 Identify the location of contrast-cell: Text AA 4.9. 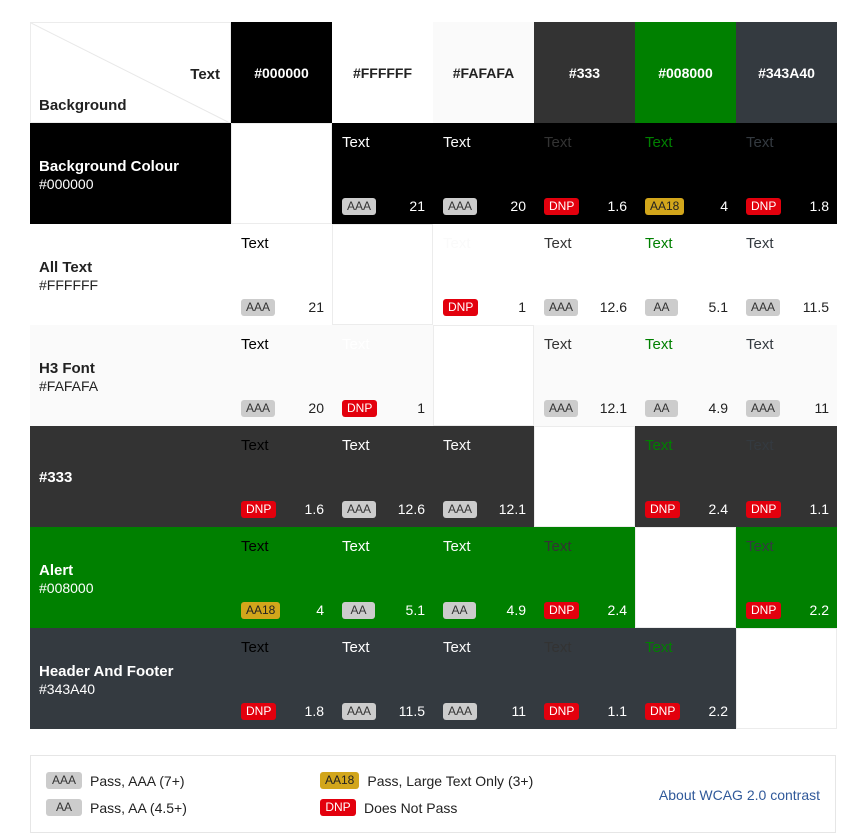
(483, 577).